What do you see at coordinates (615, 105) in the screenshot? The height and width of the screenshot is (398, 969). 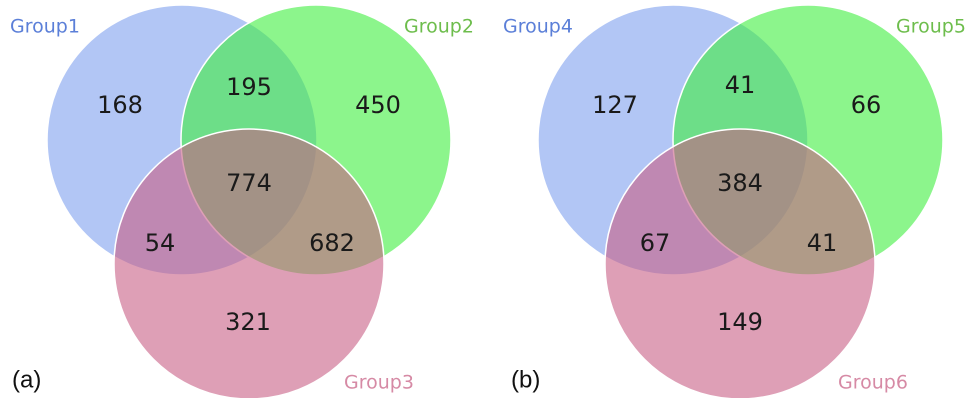 I see `venn-b-only-group4: 127` at bounding box center [615, 105].